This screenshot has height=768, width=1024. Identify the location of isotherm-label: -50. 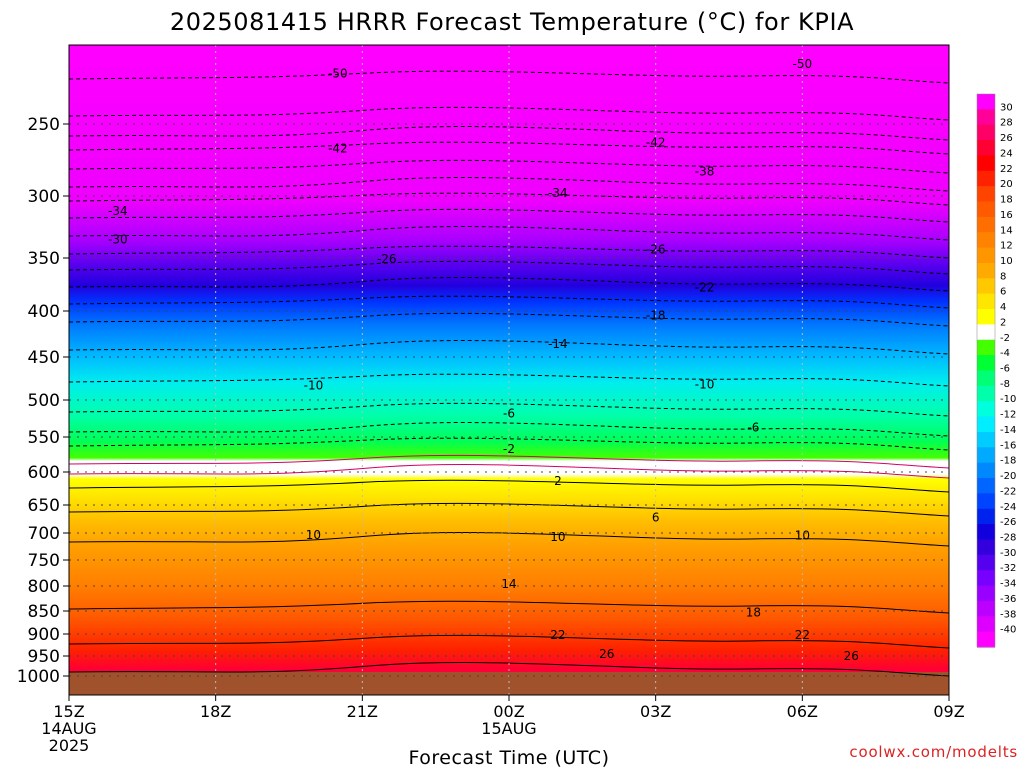
(338, 73).